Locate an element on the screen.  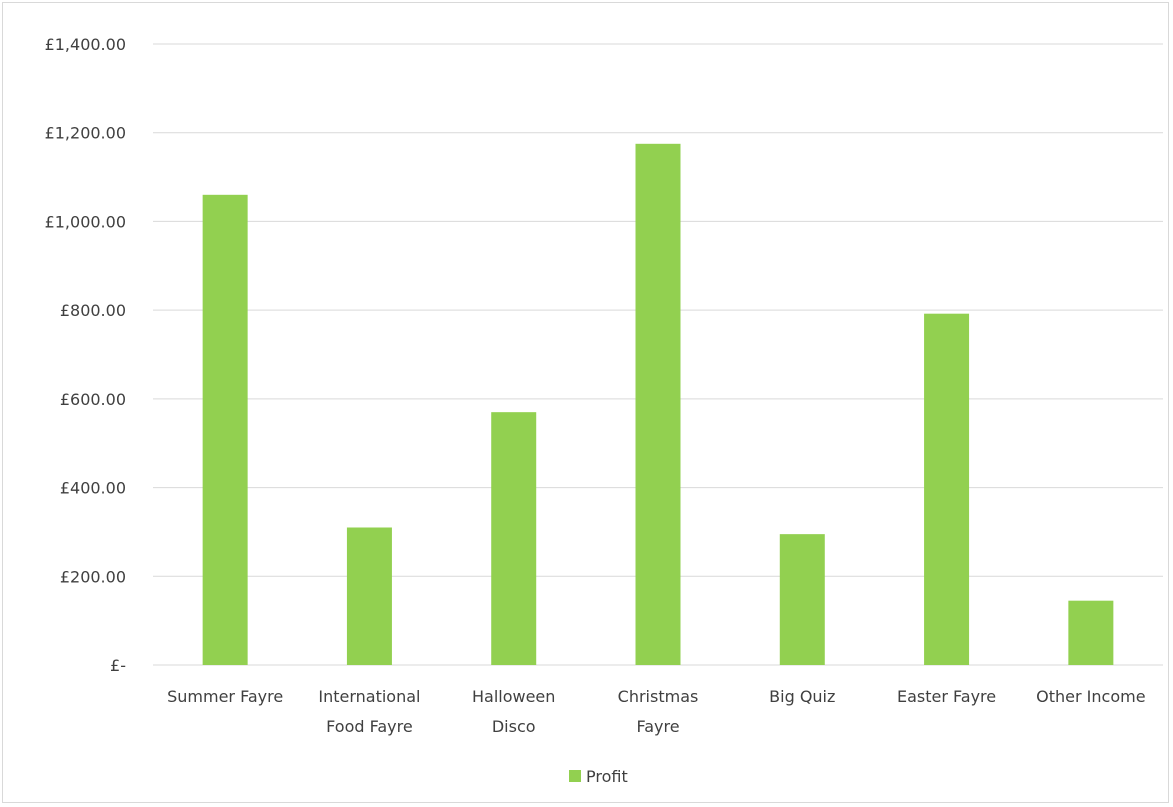
x-category-label: Other Income is located at coordinates (1090, 696).